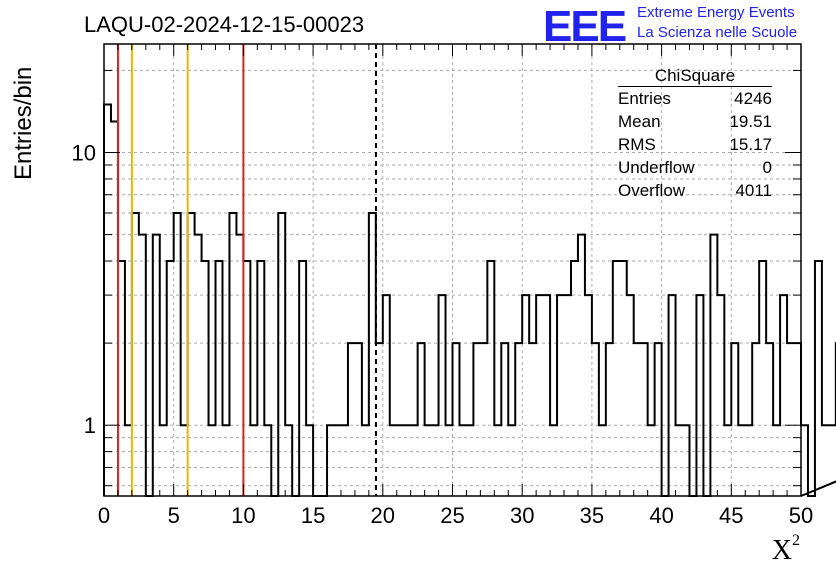  What do you see at coordinates (84, 153) in the screenshot?
I see `y-tick-label: 10` at bounding box center [84, 153].